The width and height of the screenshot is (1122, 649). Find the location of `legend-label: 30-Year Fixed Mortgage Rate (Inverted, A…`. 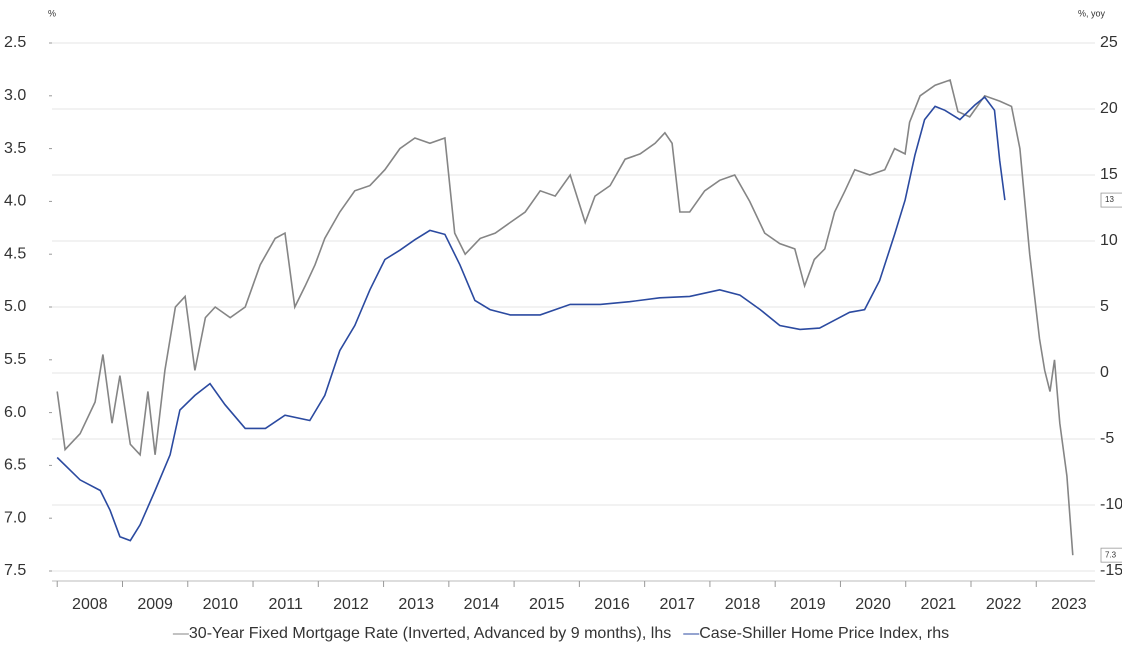

legend-label: 30-Year Fixed Mortgage Rate (Inverted, A… is located at coordinates (430, 633).